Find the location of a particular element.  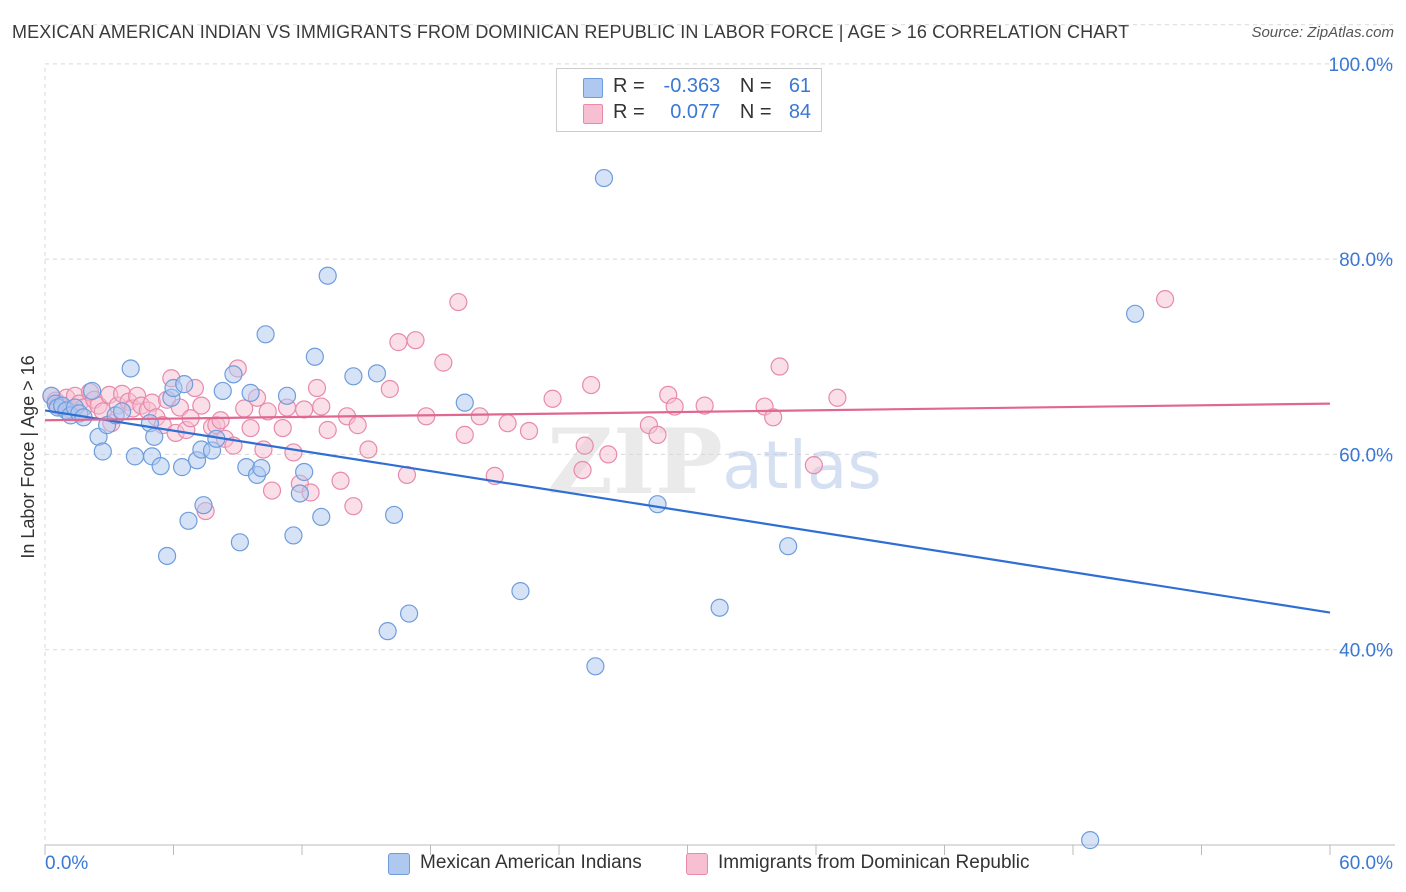

source-label: Source: ZipAtlas.com is located at coordinates (1322, 32).